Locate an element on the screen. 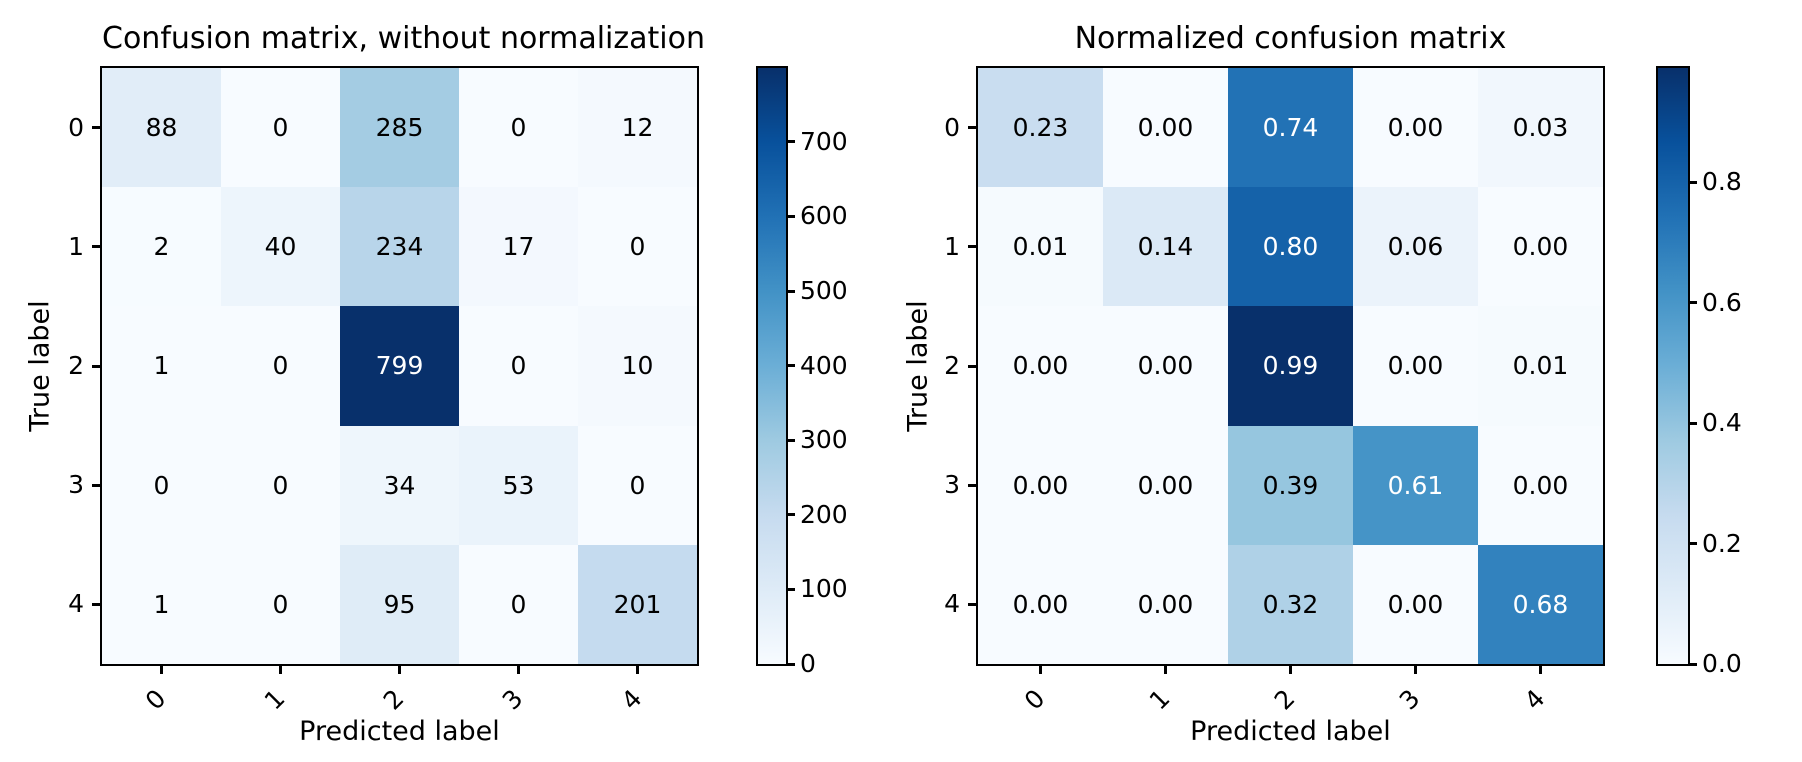 This screenshot has width=1802, height=762. colorbar-tick-label: 0.6 is located at coordinates (1722, 302).